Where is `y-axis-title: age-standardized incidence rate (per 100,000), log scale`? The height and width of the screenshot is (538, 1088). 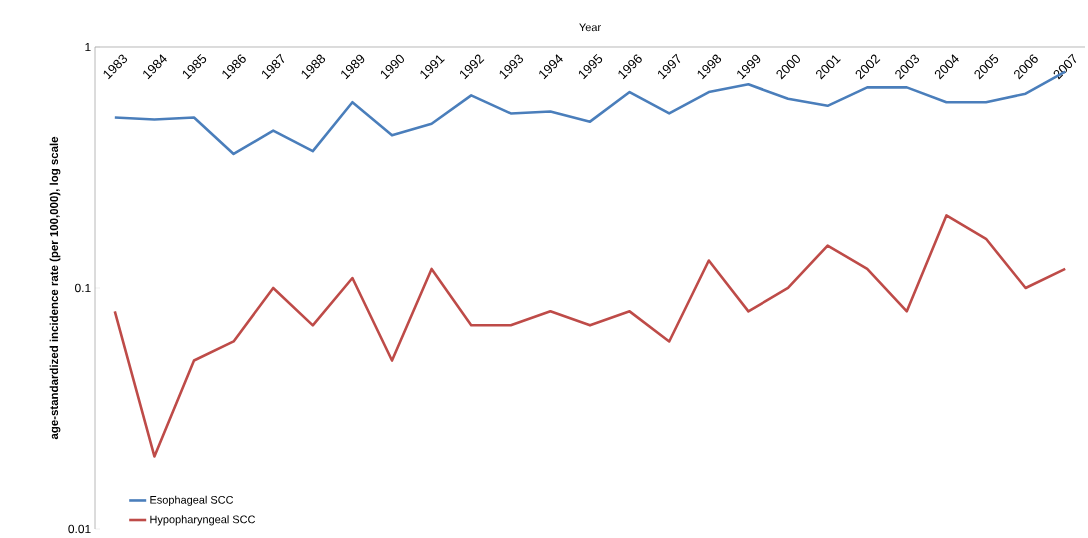
y-axis-title: age-standardized incidence rate (per 100,000), log scale is located at coordinates (55, 288).